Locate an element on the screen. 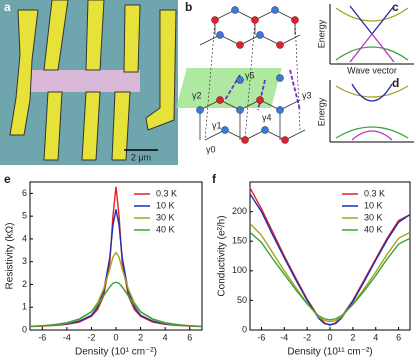 The image size is (416, 360). hopping-label: γ3 is located at coordinates (307, 95).